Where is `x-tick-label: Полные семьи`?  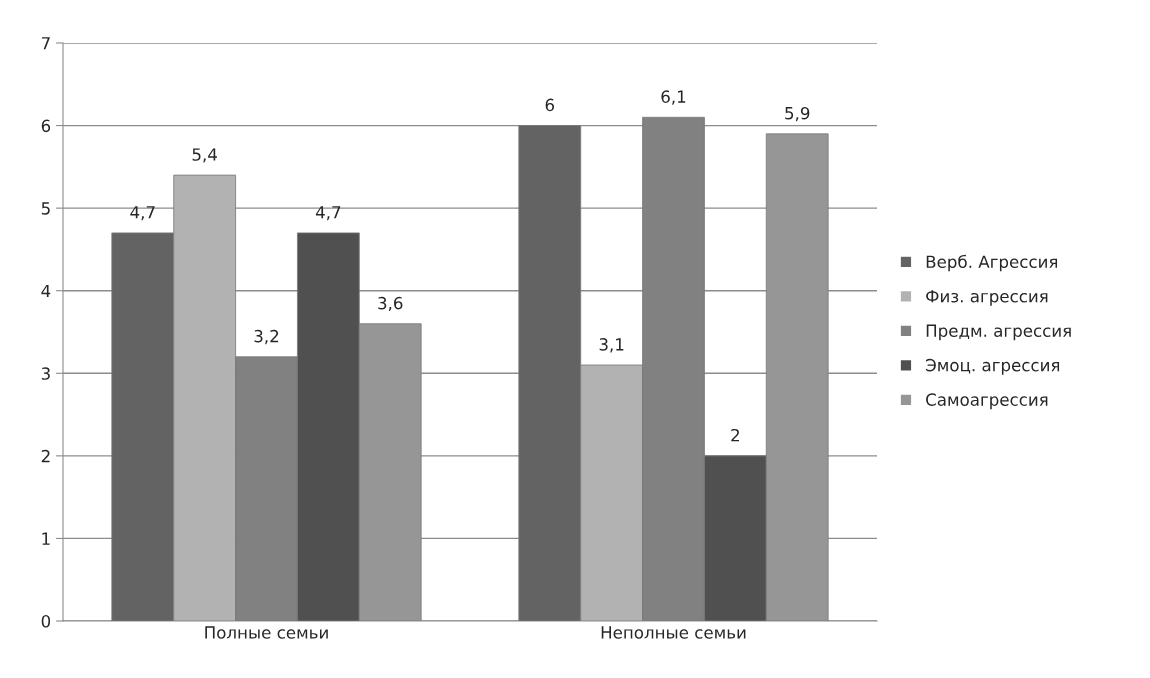
x-tick-label: Полные семьи is located at coordinates (266, 632).